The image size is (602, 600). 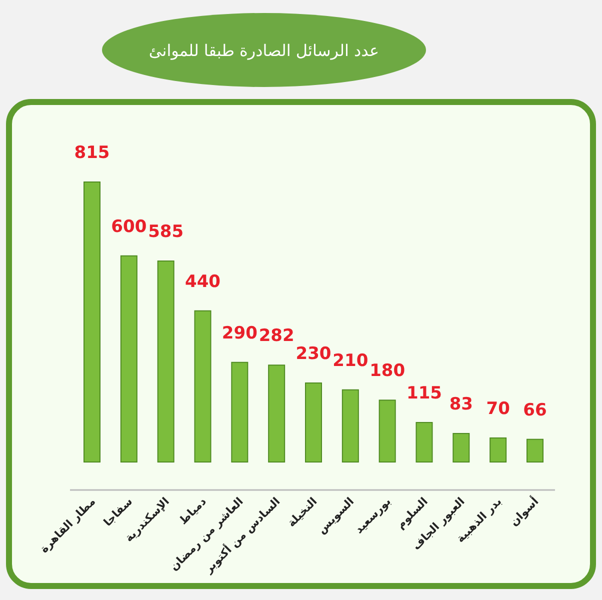 I want to click on data-label: 66, so click(x=535, y=410).